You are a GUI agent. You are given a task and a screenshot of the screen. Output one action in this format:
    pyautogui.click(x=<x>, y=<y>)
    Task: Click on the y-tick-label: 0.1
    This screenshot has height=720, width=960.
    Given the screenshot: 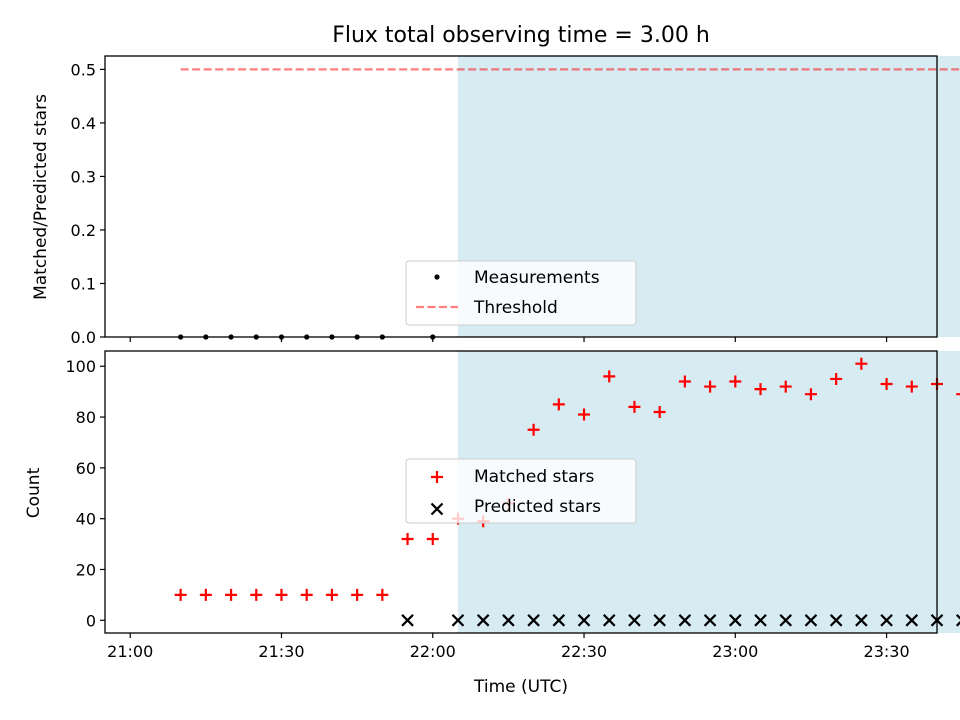 What is the action you would take?
    pyautogui.click(x=83, y=283)
    